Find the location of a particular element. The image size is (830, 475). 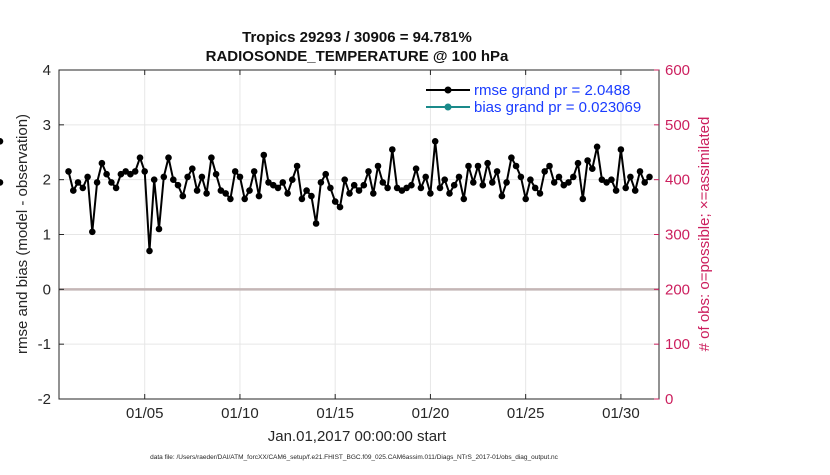

y-axis-left-ticks: -2 -1 0 1 2 3 4 is located at coordinates (51, 235).